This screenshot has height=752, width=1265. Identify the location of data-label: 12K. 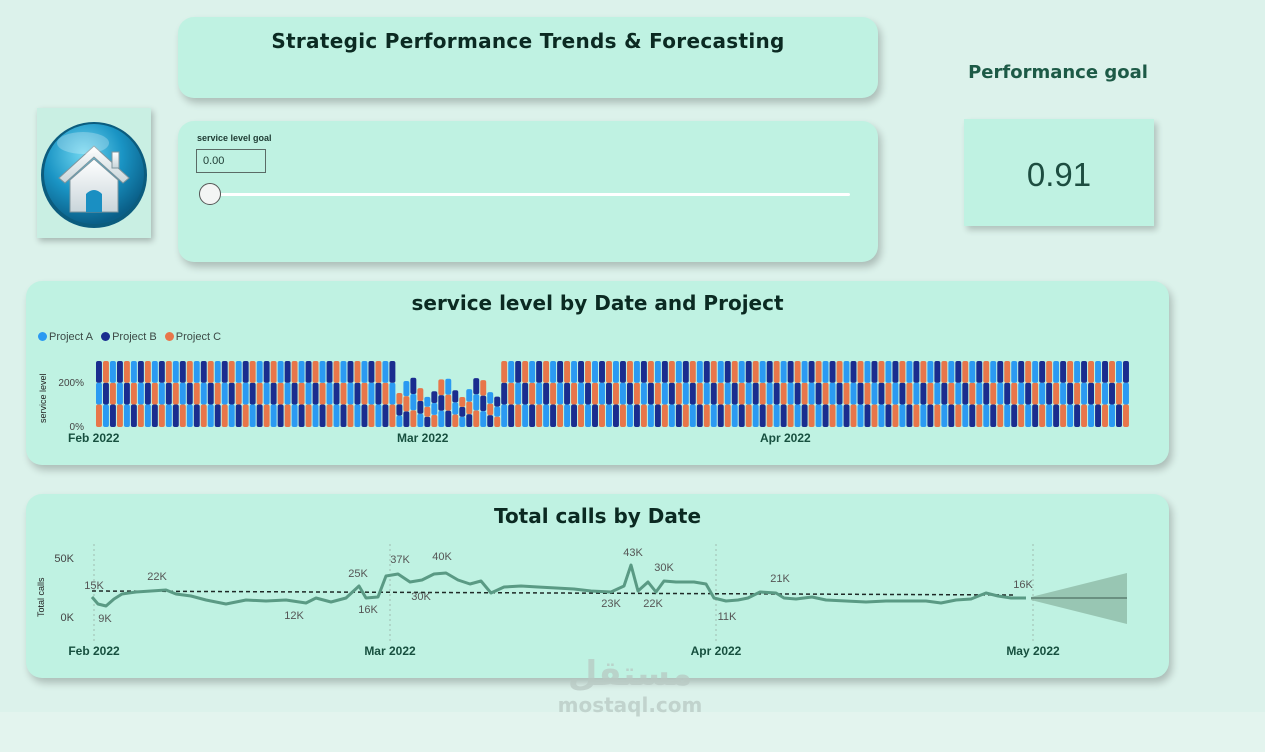
(294, 616).